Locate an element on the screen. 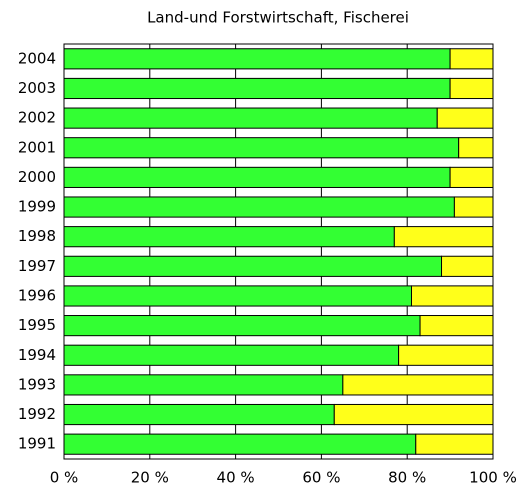 Image resolution: width=522 pixels, height=492 pixels. y-tick-label: 1997 is located at coordinates (37, 266).